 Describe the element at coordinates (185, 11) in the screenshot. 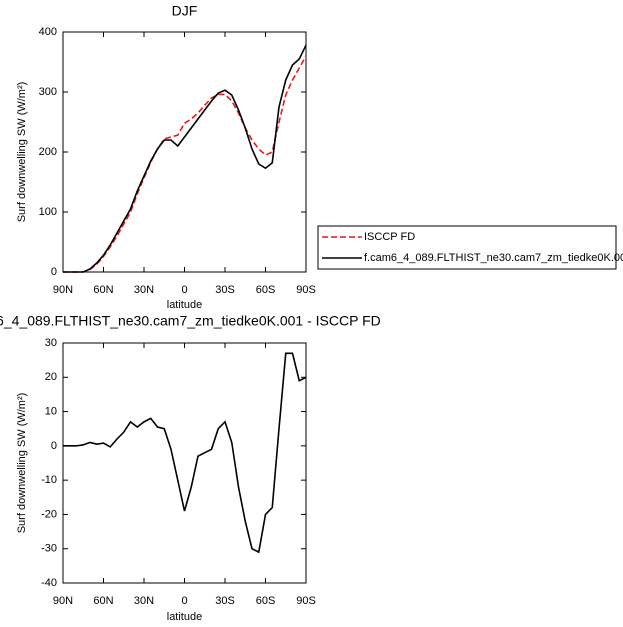

I see `chart-title: DJF` at that location.